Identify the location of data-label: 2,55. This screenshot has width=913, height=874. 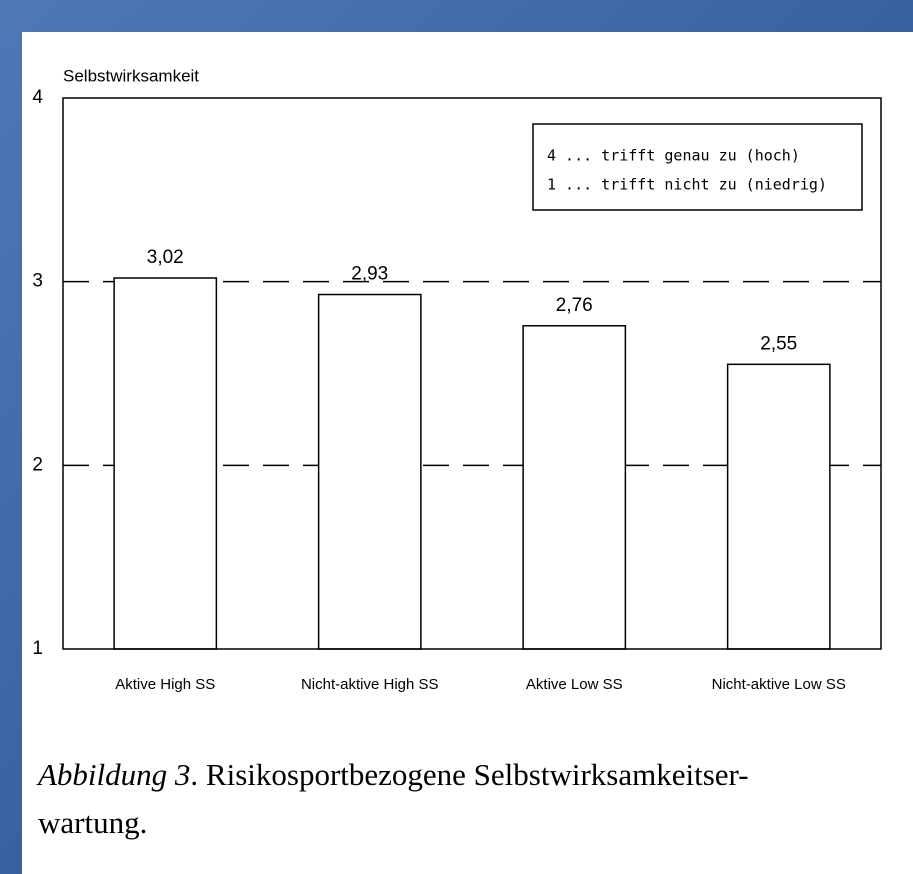
(778, 343).